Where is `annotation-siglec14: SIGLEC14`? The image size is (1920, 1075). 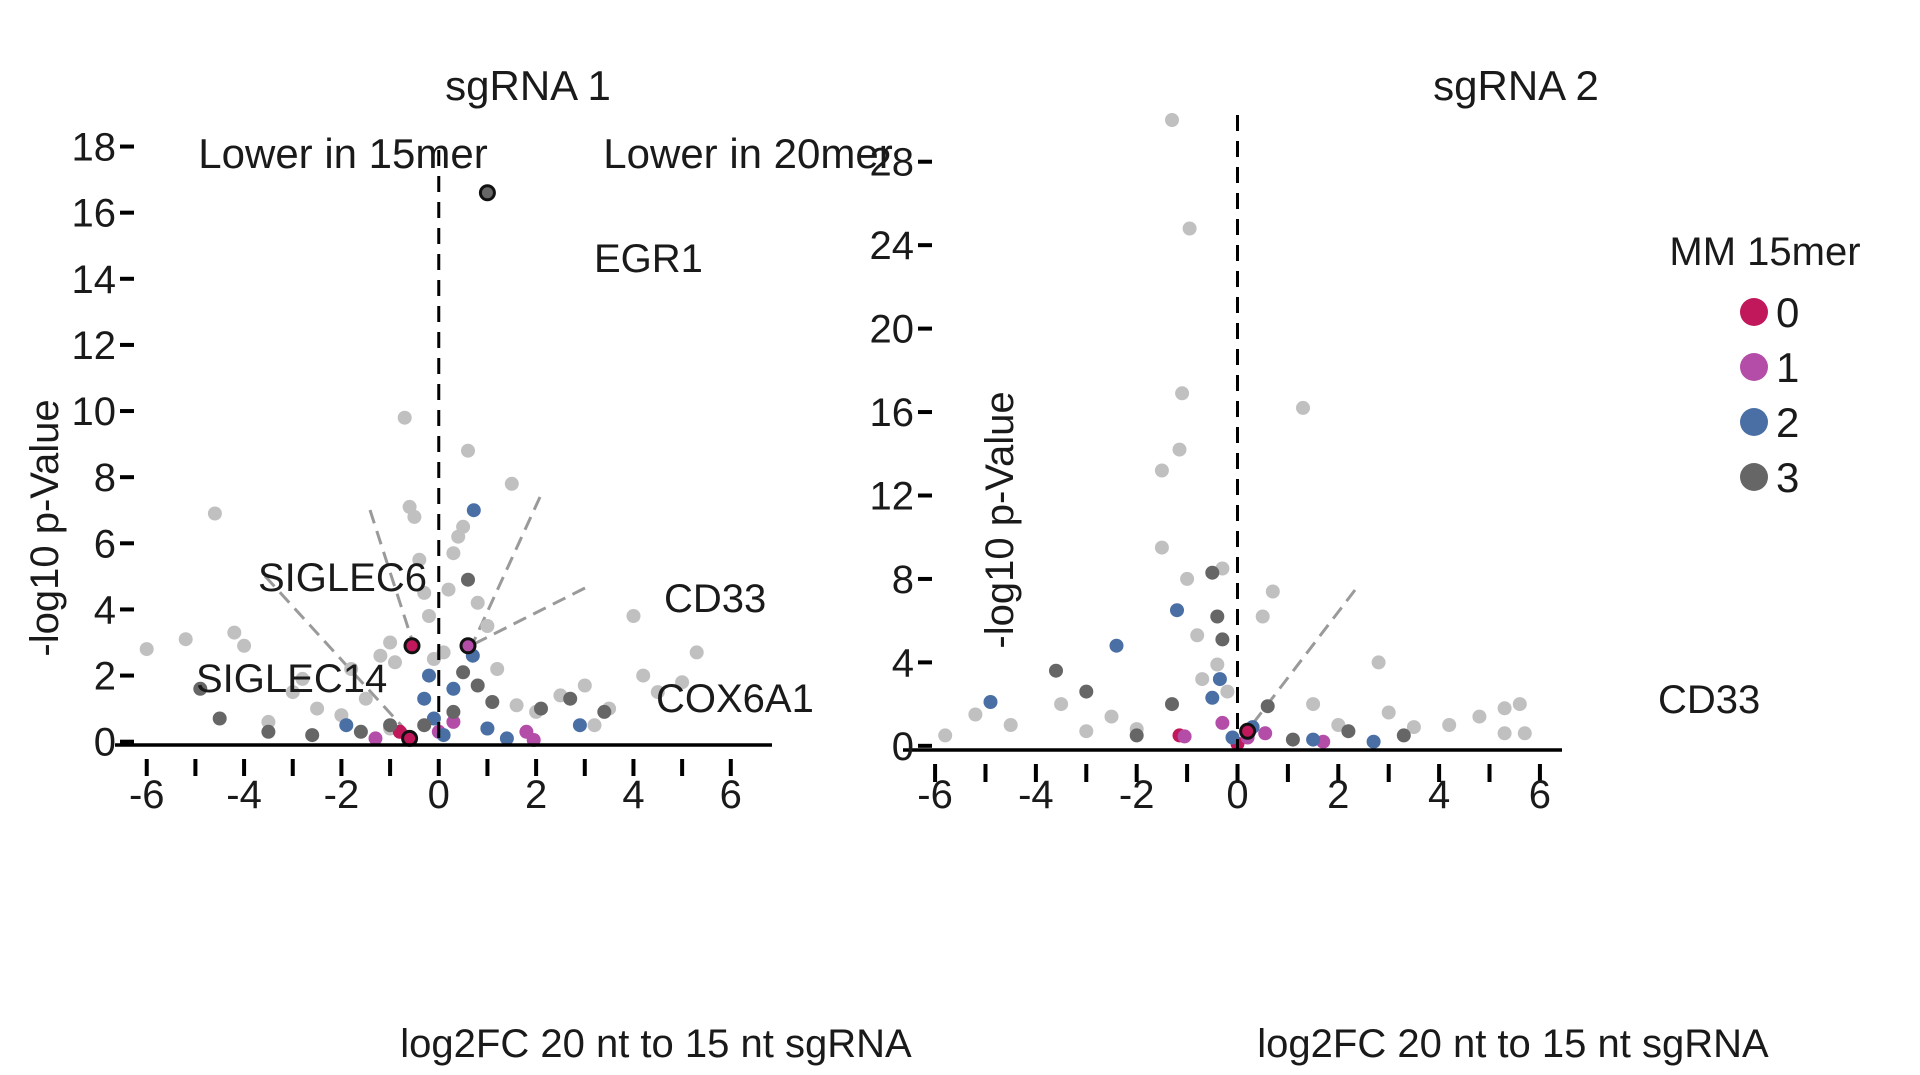 annotation-siglec14: SIGLEC14 is located at coordinates (291, 679).